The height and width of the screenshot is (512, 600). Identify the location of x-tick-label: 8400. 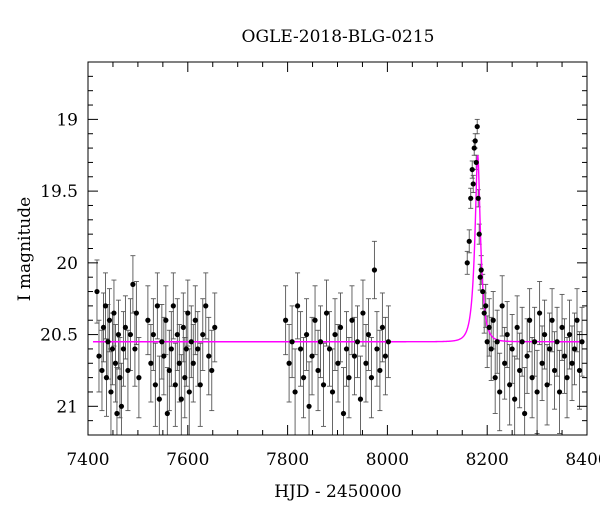
(582, 460).